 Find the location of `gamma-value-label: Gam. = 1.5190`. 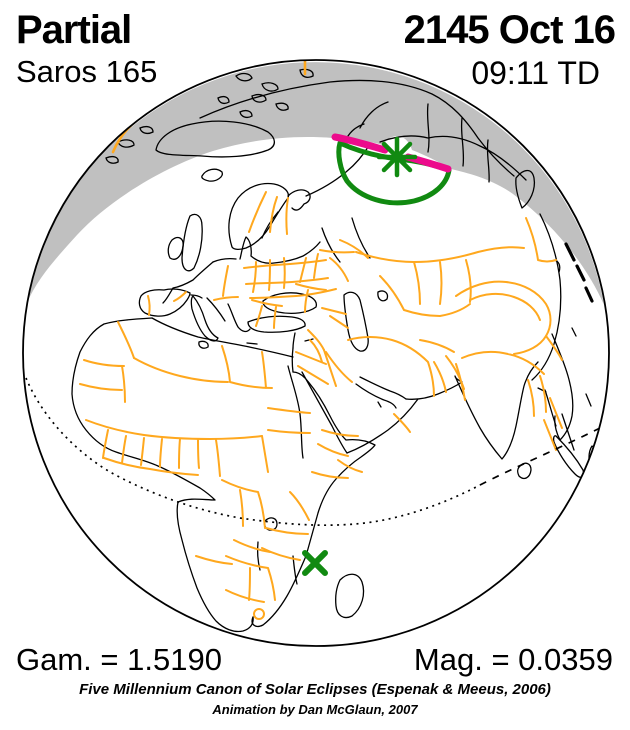

gamma-value-label: Gam. = 1.5190 is located at coordinates (119, 659).